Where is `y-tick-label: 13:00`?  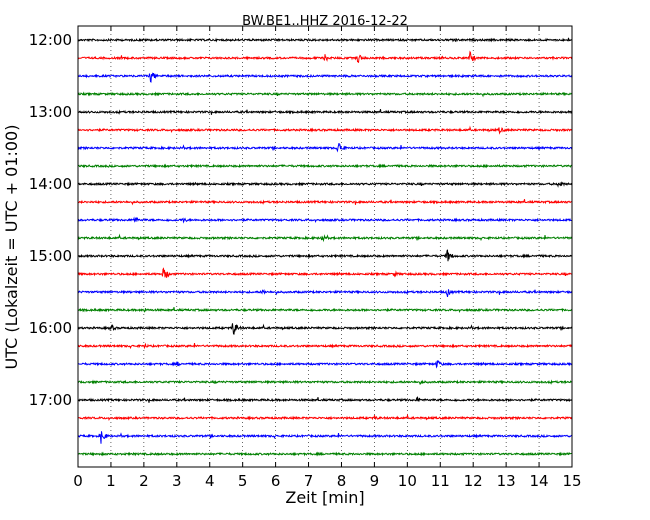
y-tick-label: 13:00 is located at coordinates (50, 112).